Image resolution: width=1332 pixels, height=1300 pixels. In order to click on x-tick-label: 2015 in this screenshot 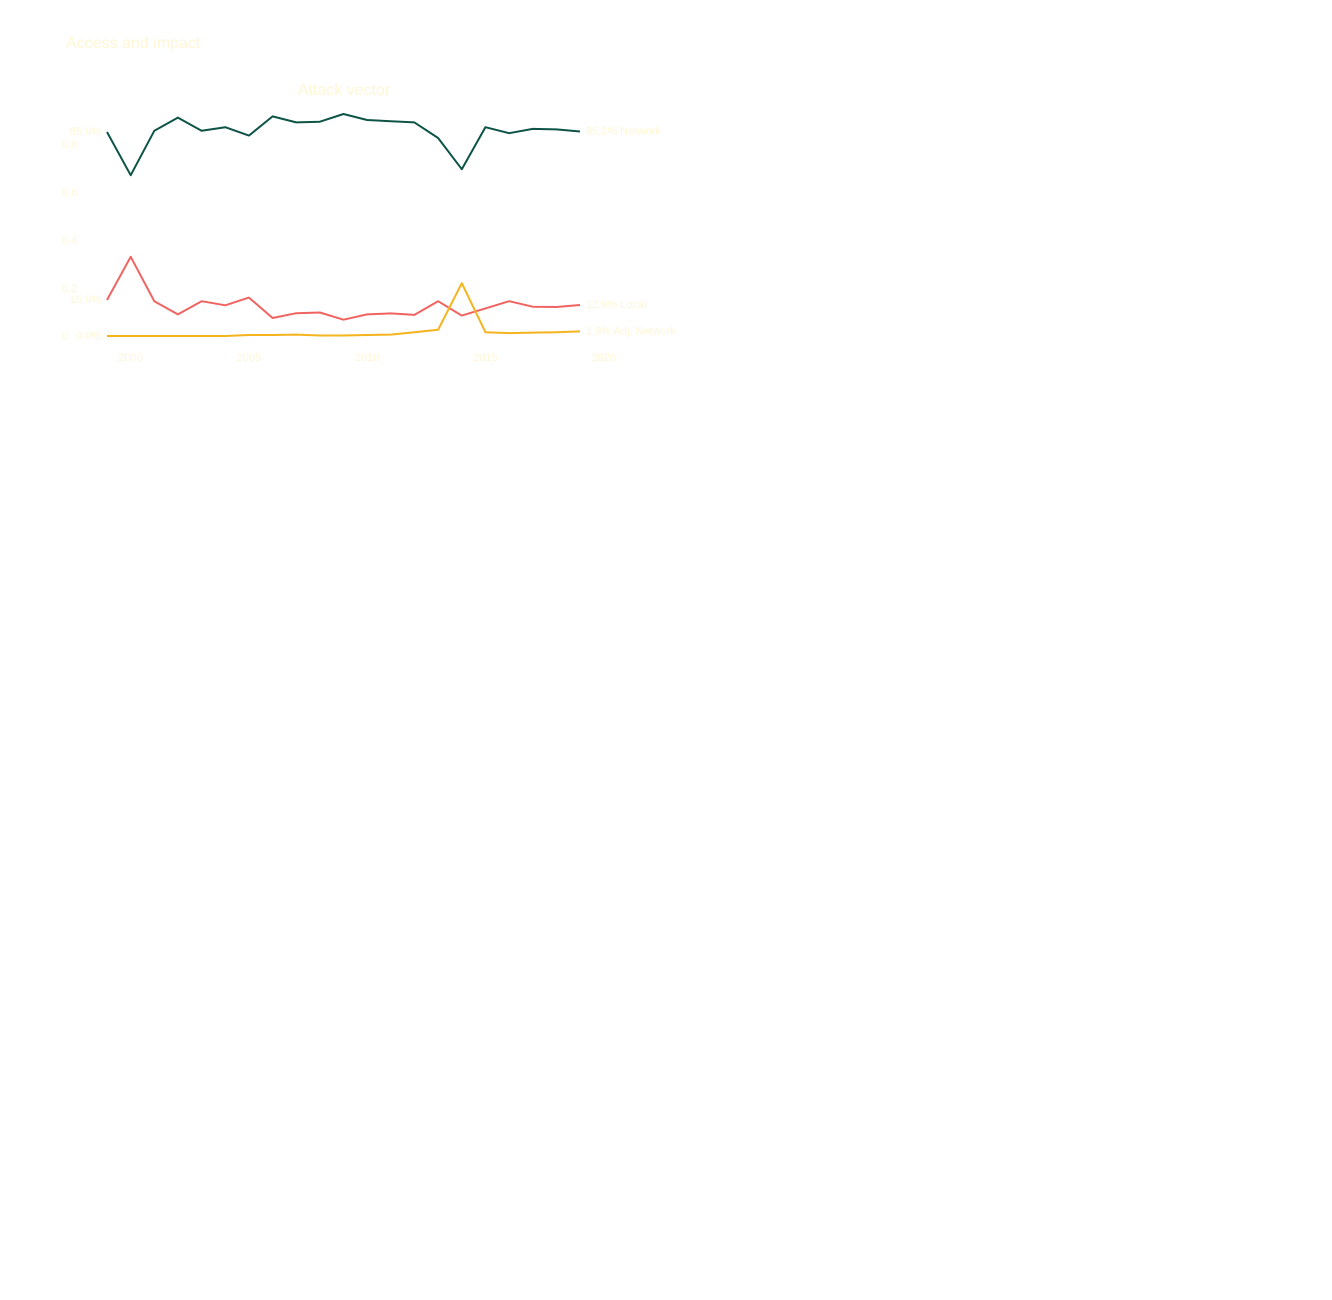, I will do `click(485, 358)`.